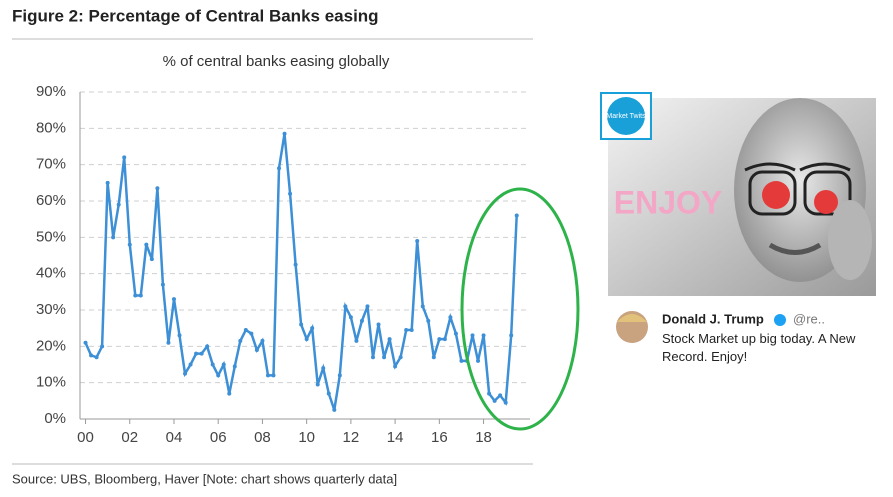 The height and width of the screenshot is (497, 893). Describe the element at coordinates (51, 236) in the screenshot. I see `y-tick-label: 50%` at that location.